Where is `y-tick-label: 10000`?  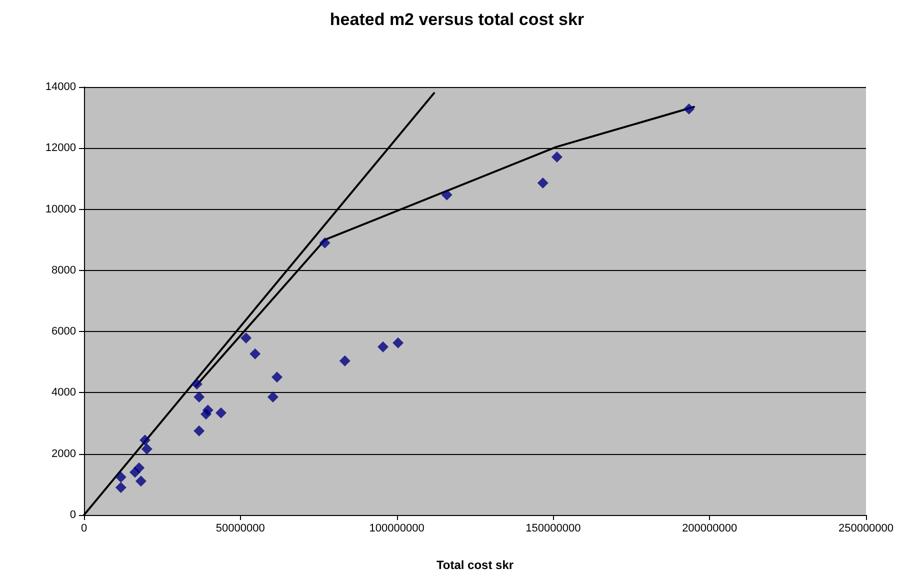 y-tick-label: 10000 is located at coordinates (60, 209).